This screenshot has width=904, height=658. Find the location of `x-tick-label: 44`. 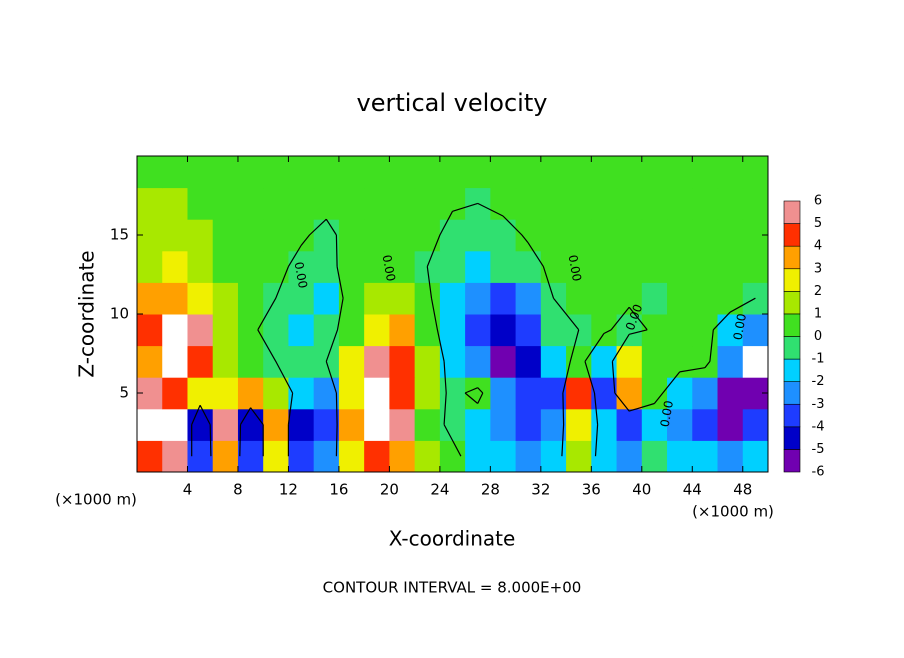

x-tick-label: 44 is located at coordinates (692, 490).